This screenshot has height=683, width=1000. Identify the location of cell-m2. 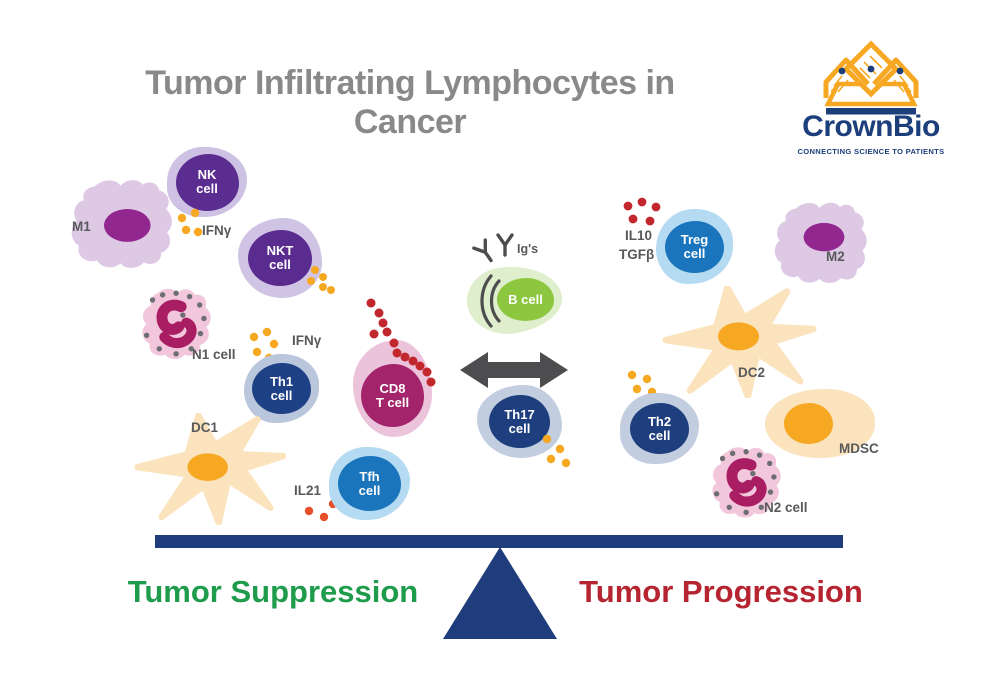
(820, 243).